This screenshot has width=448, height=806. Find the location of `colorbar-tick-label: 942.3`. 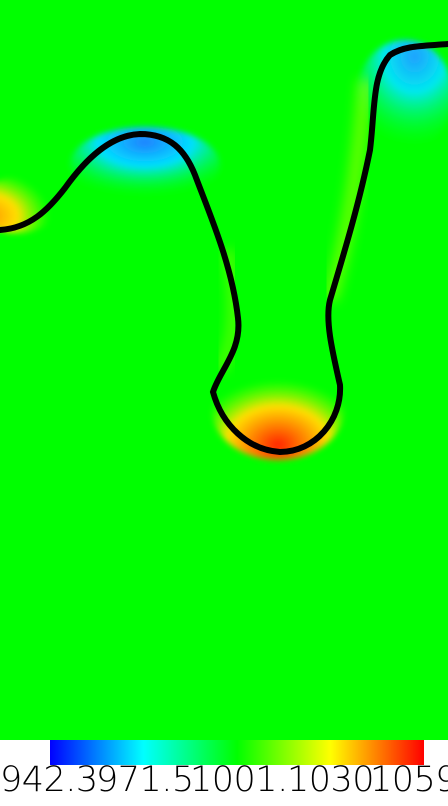

colorbar-tick-label: 942.3 is located at coordinates (49, 780).